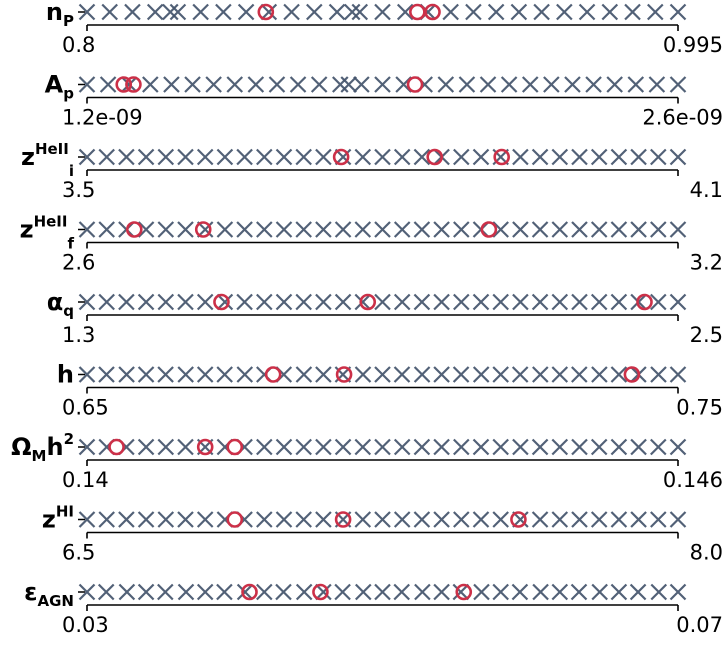 The width and height of the screenshot is (728, 646). I want to click on parameter-subscript: AGN, so click(56, 601).